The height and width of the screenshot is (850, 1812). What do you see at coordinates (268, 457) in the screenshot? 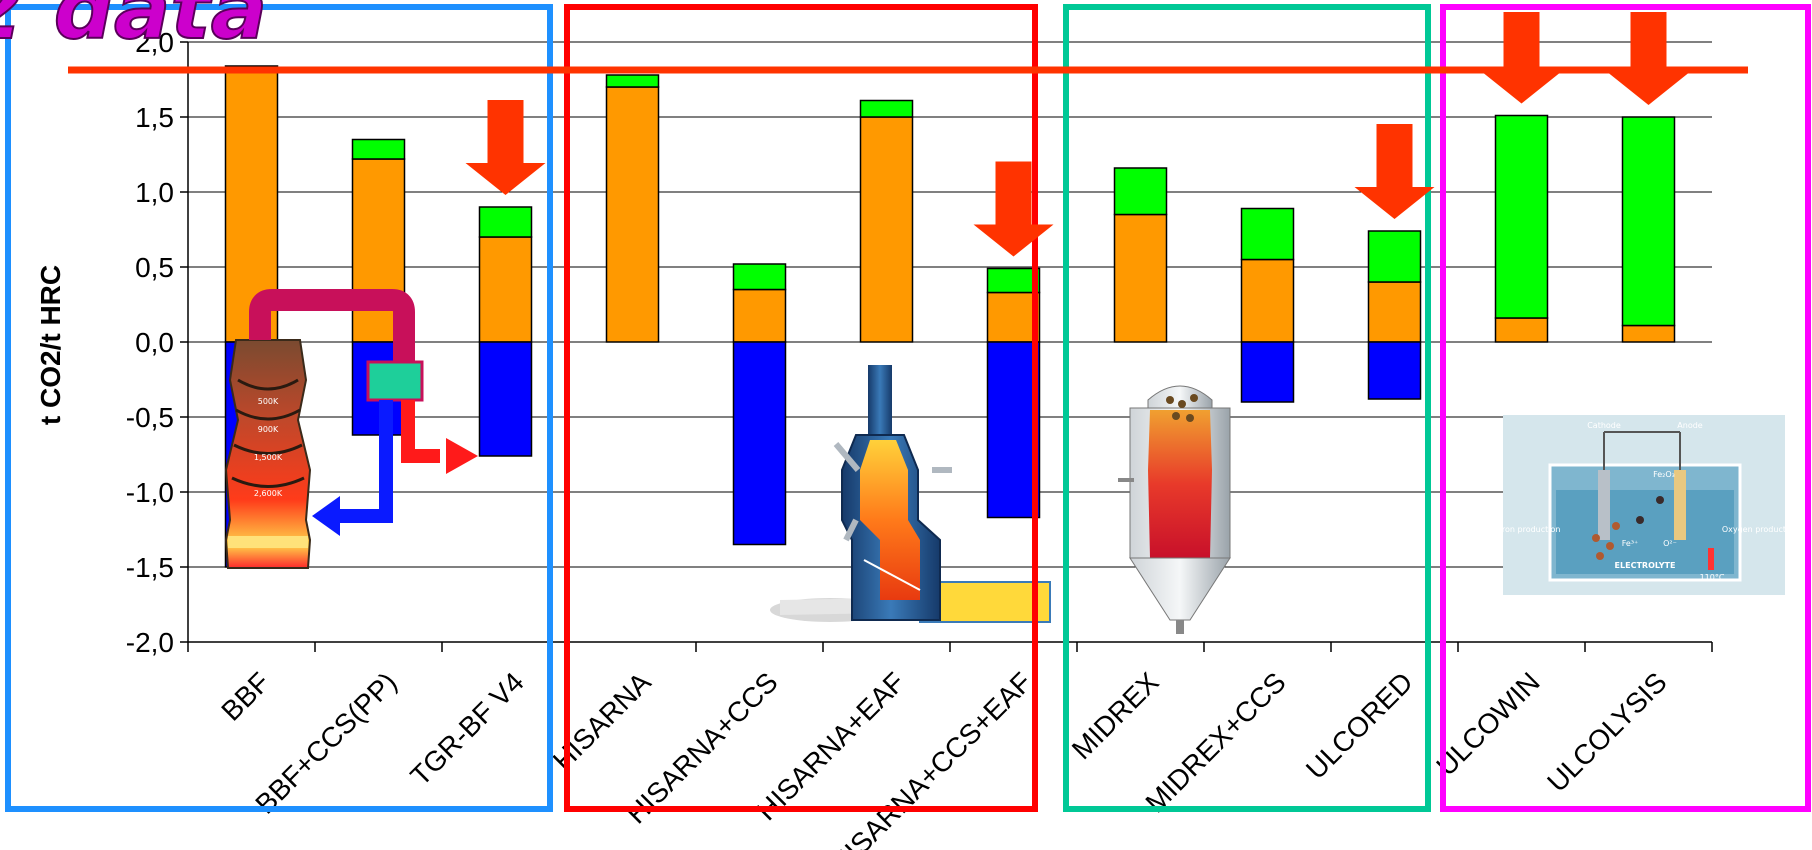
I see `bf-temp-label-3: 1,500K` at bounding box center [268, 457].